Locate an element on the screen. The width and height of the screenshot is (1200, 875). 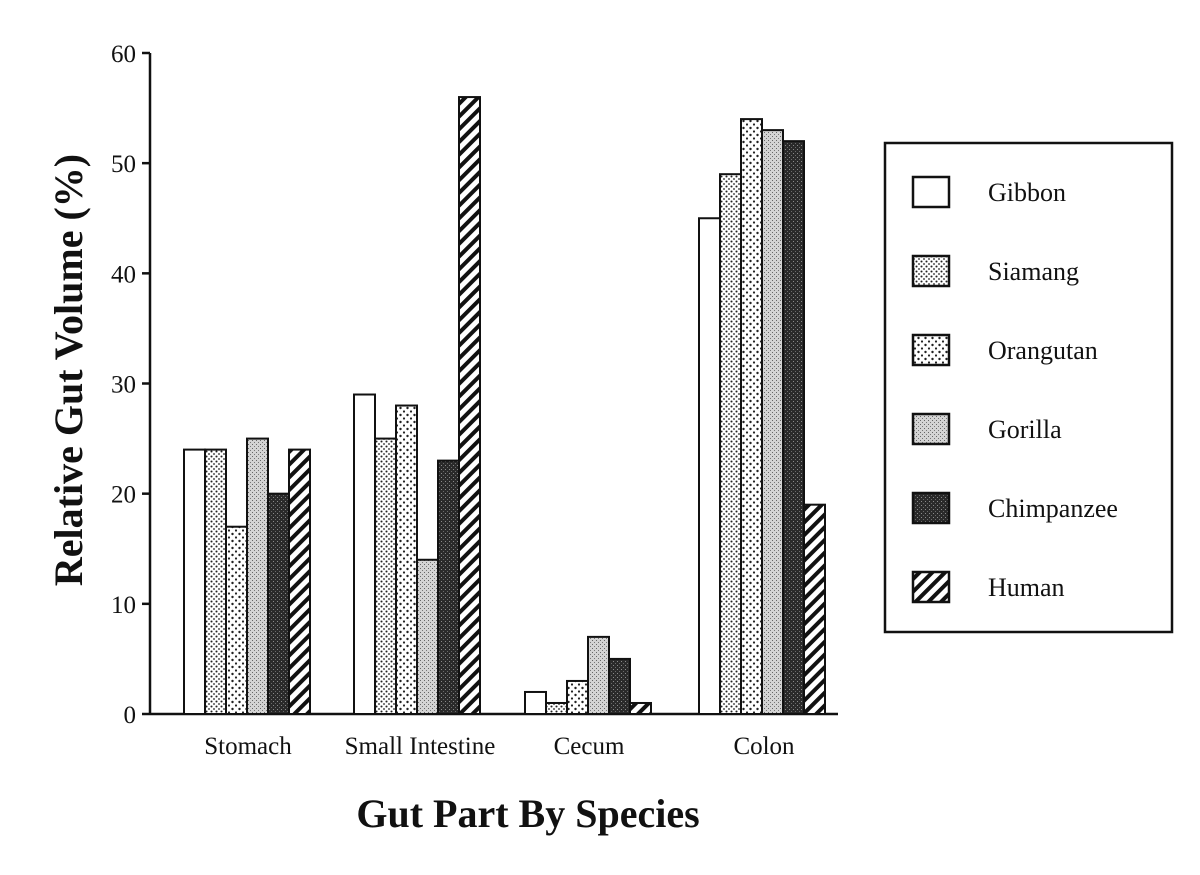
legend-swatch-gibbon is located at coordinates (931, 192).